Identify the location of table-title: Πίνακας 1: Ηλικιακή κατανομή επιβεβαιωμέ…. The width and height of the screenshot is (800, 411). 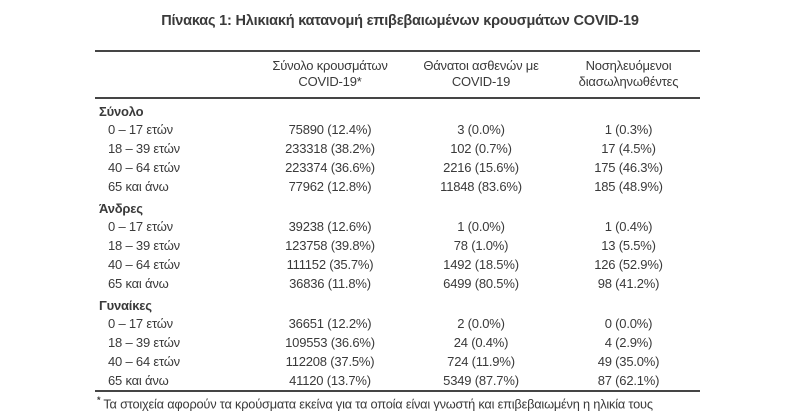
(400, 21).